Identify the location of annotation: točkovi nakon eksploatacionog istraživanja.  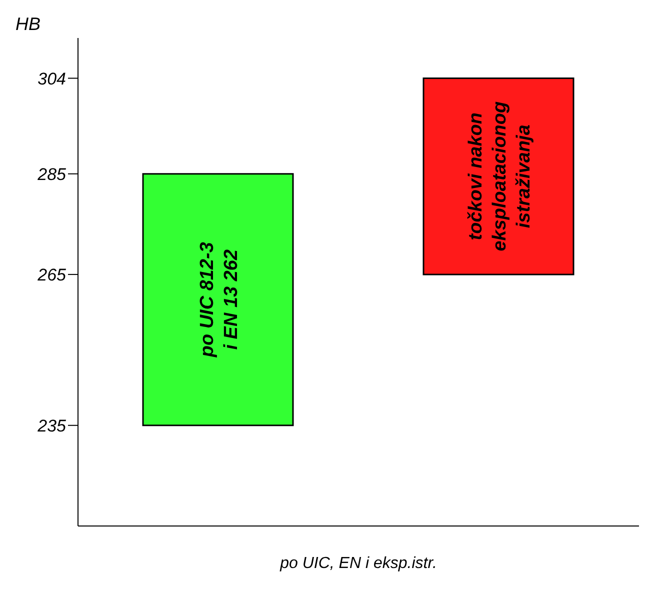
(500, 176).